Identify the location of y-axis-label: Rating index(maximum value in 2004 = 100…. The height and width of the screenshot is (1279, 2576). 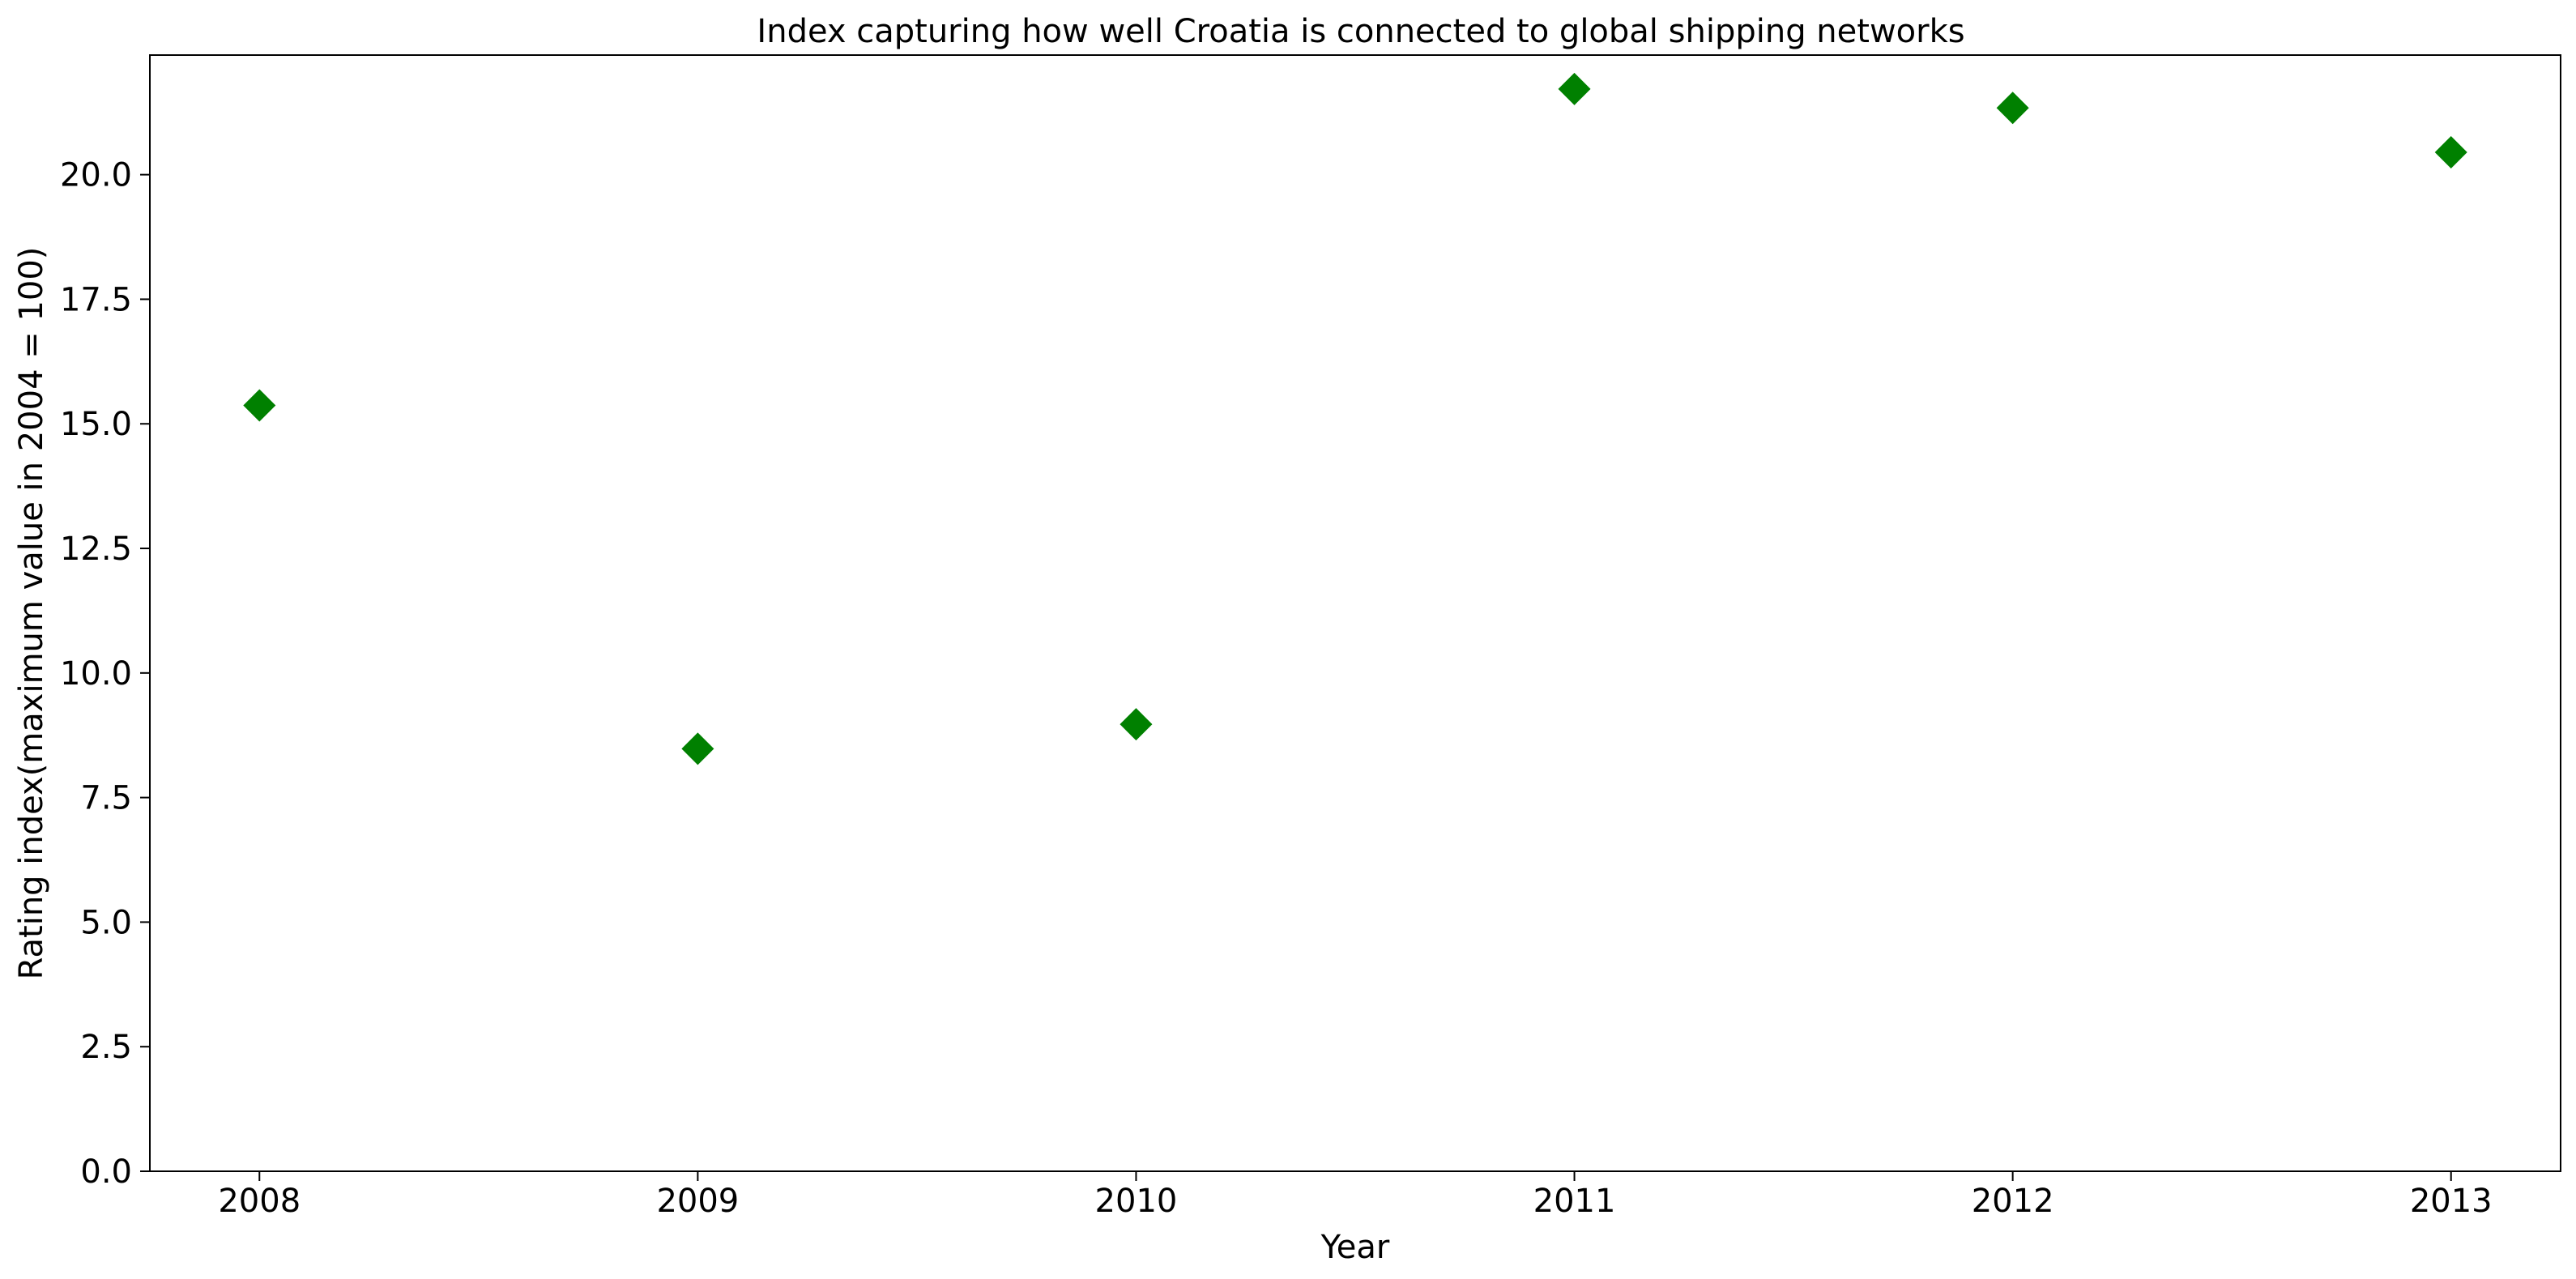
(31, 613).